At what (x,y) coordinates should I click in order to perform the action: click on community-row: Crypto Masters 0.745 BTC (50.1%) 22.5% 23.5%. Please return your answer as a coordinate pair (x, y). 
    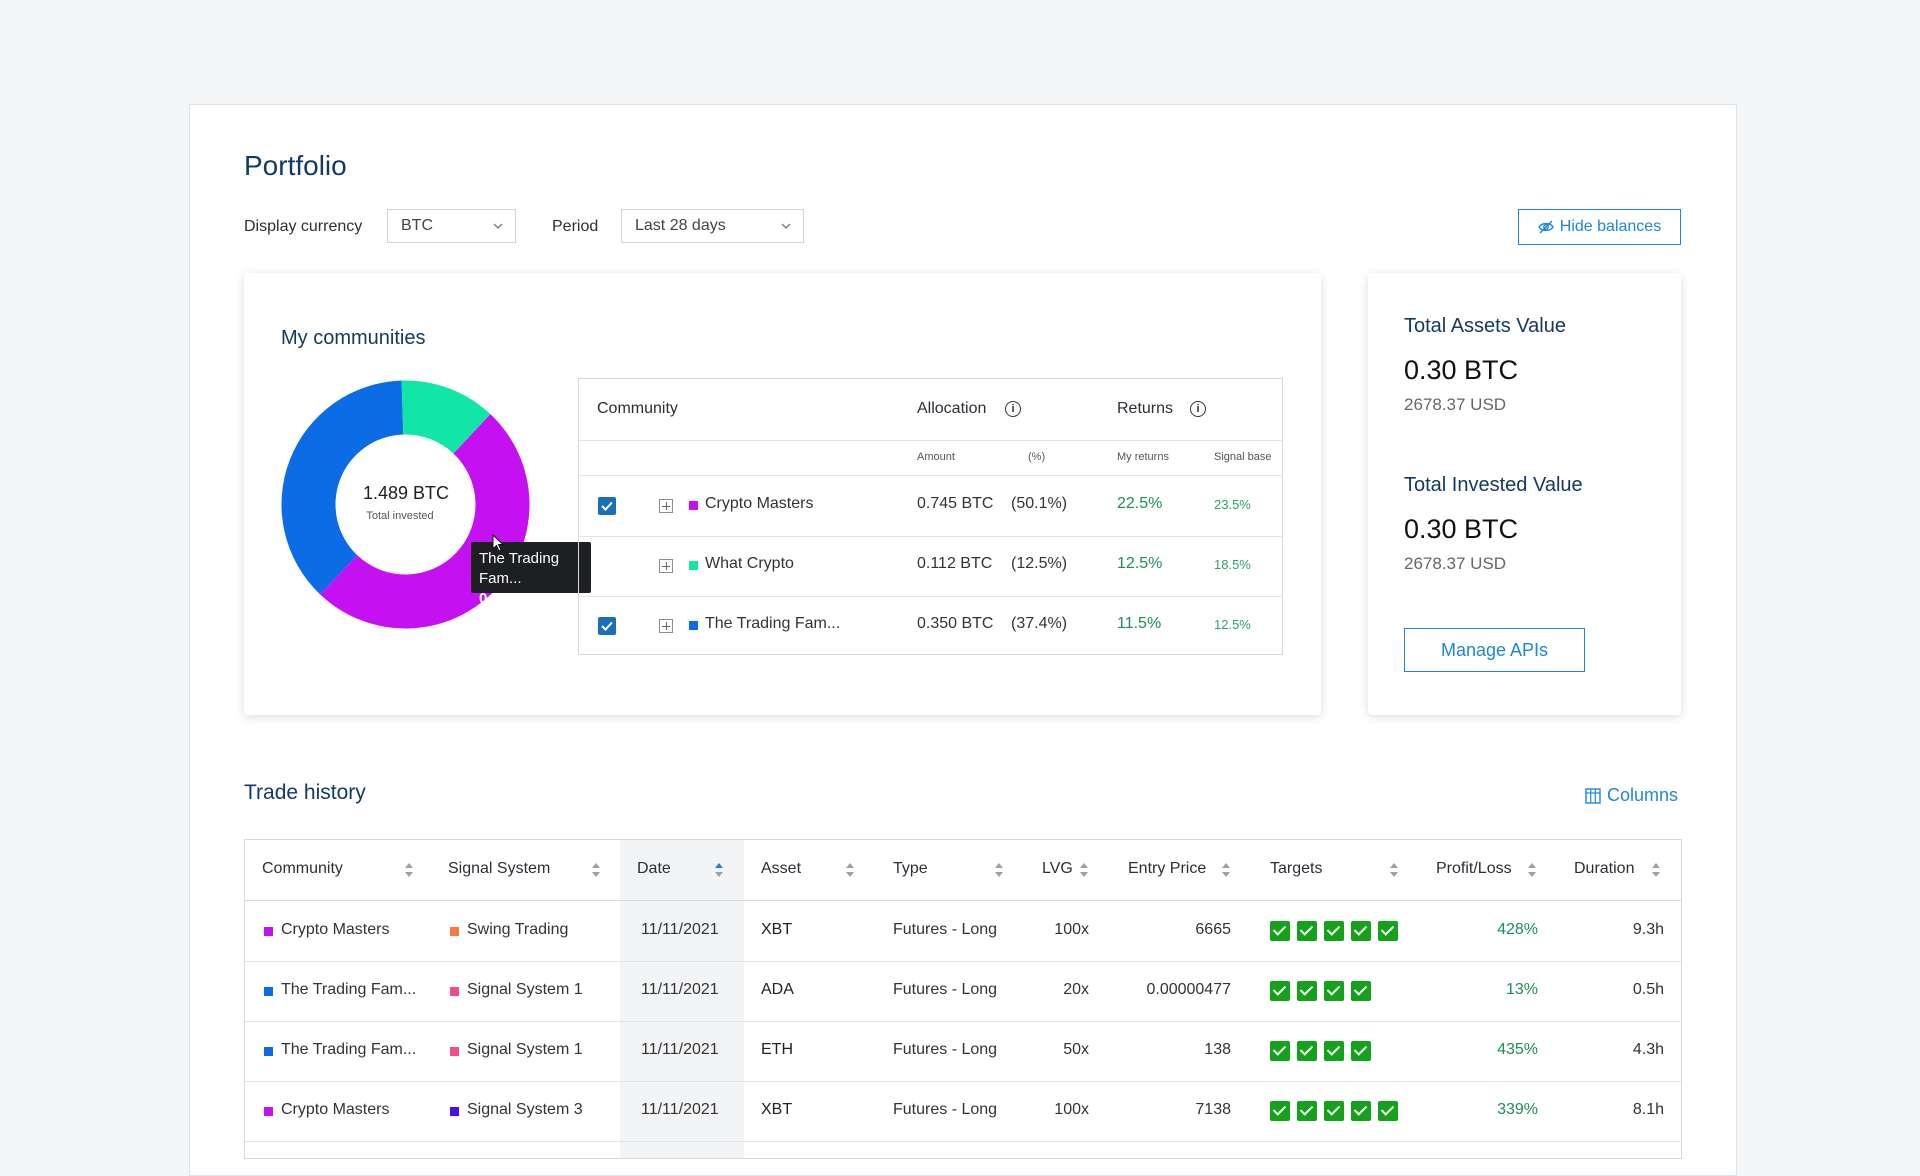
    Looking at the image, I should click on (930, 506).